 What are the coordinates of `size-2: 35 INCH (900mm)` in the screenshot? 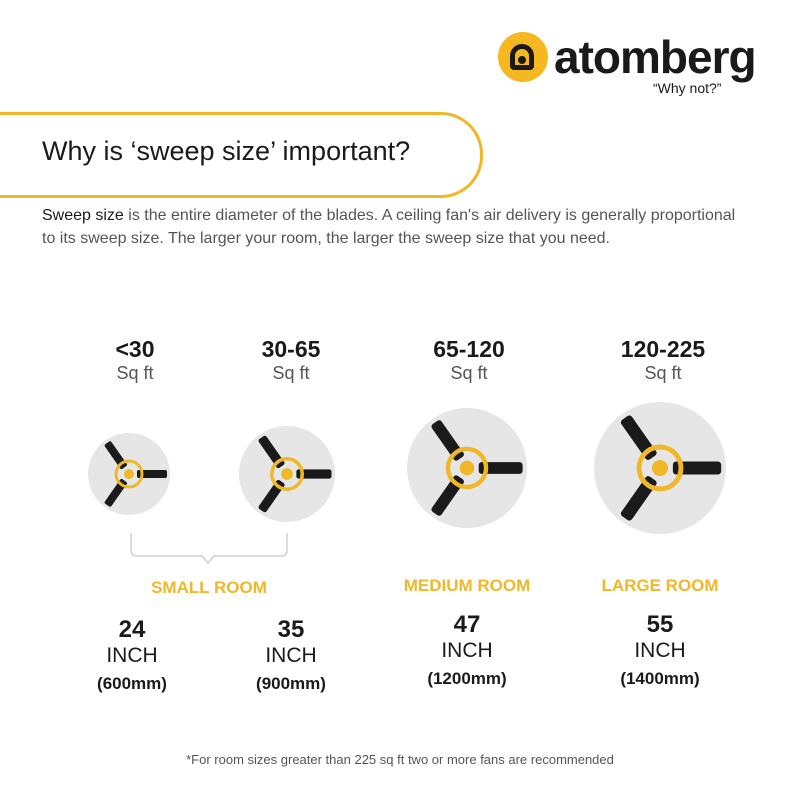 It's located at (291, 655).